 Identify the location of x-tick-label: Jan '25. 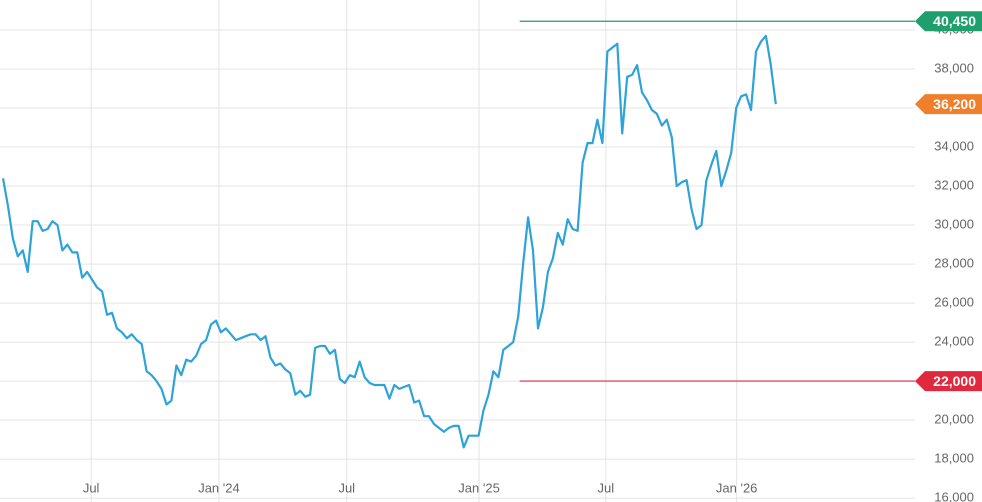
(479, 487).